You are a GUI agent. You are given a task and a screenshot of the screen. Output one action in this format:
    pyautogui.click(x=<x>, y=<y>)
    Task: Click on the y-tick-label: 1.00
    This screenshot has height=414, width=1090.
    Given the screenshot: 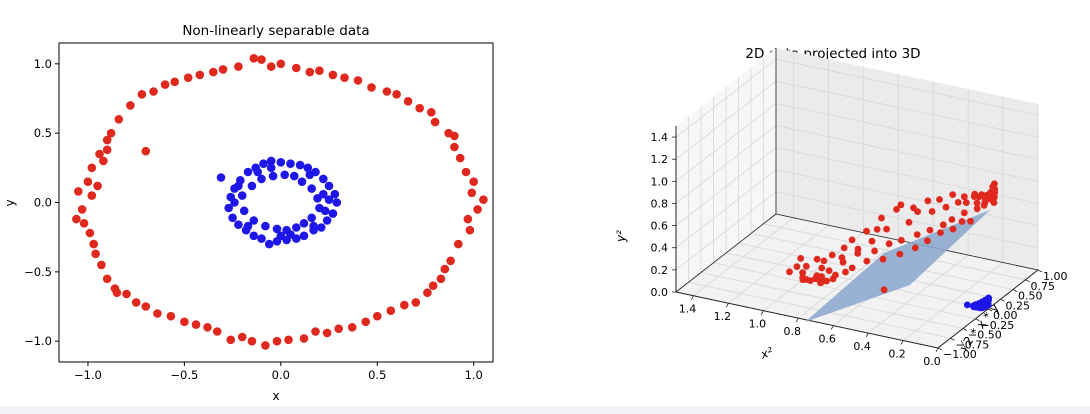 What is the action you would take?
    pyautogui.click(x=1055, y=276)
    